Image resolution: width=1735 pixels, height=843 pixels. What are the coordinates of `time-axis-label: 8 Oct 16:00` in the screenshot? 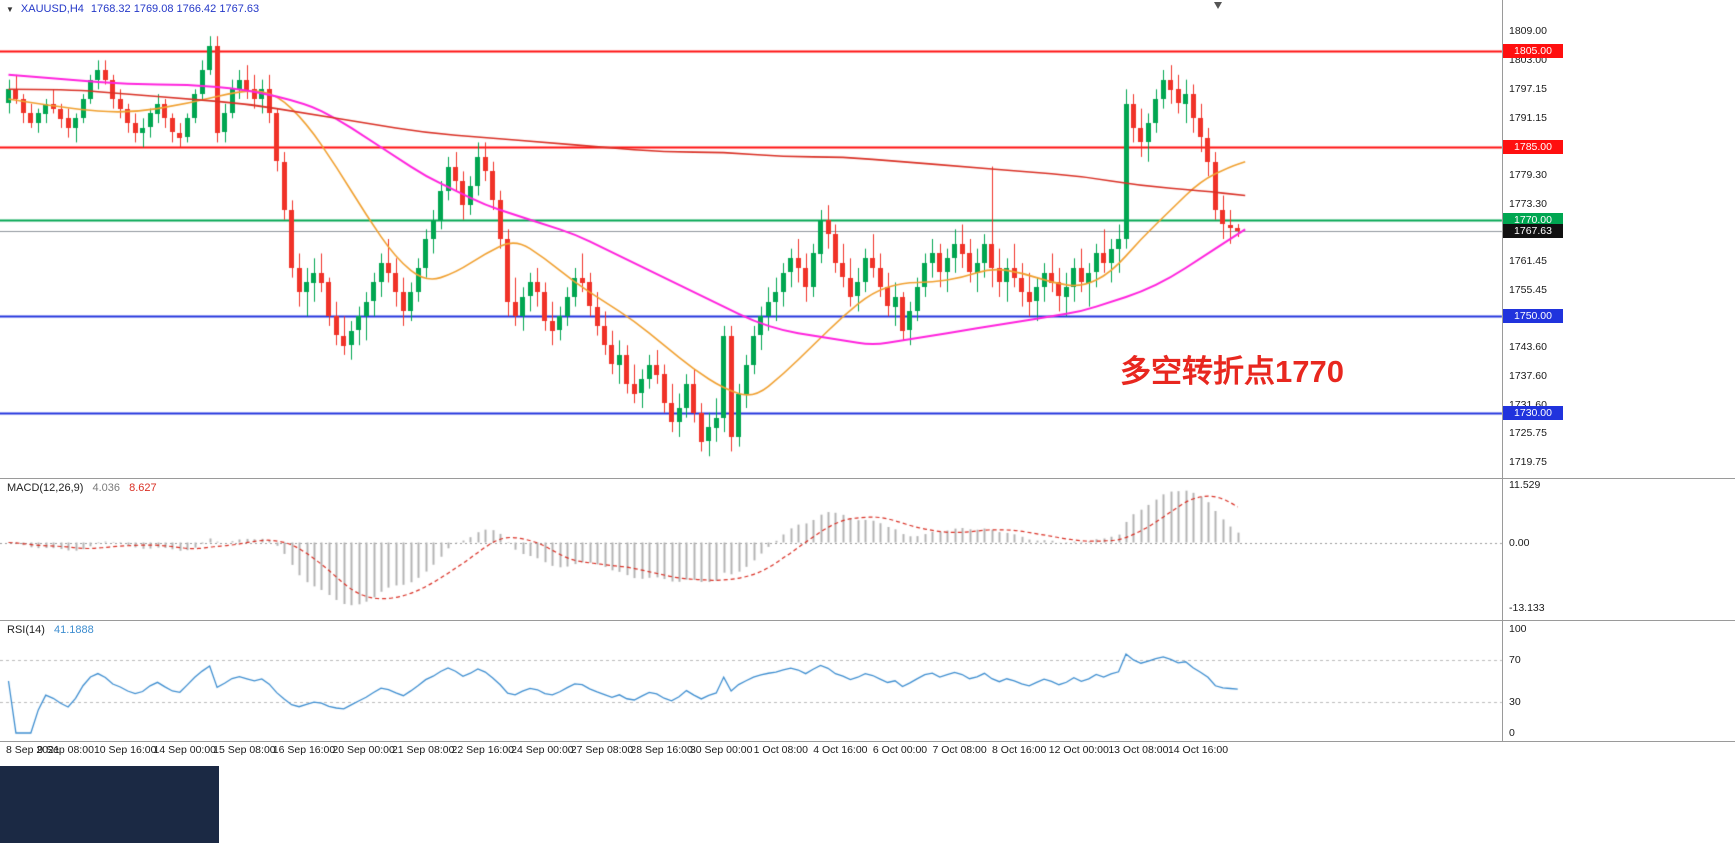 It's located at (1019, 750).